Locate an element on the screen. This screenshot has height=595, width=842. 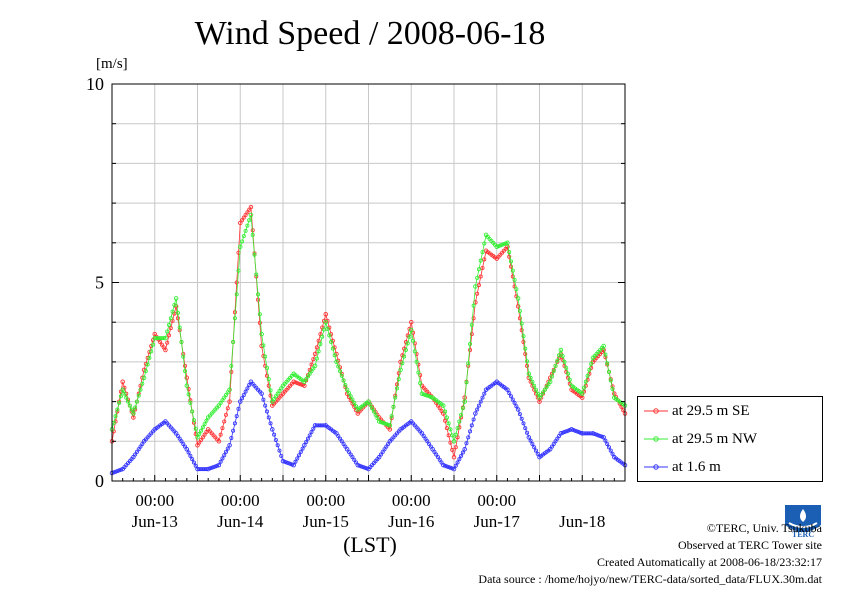
x-axis-label: (LST) is located at coordinates (370, 544).